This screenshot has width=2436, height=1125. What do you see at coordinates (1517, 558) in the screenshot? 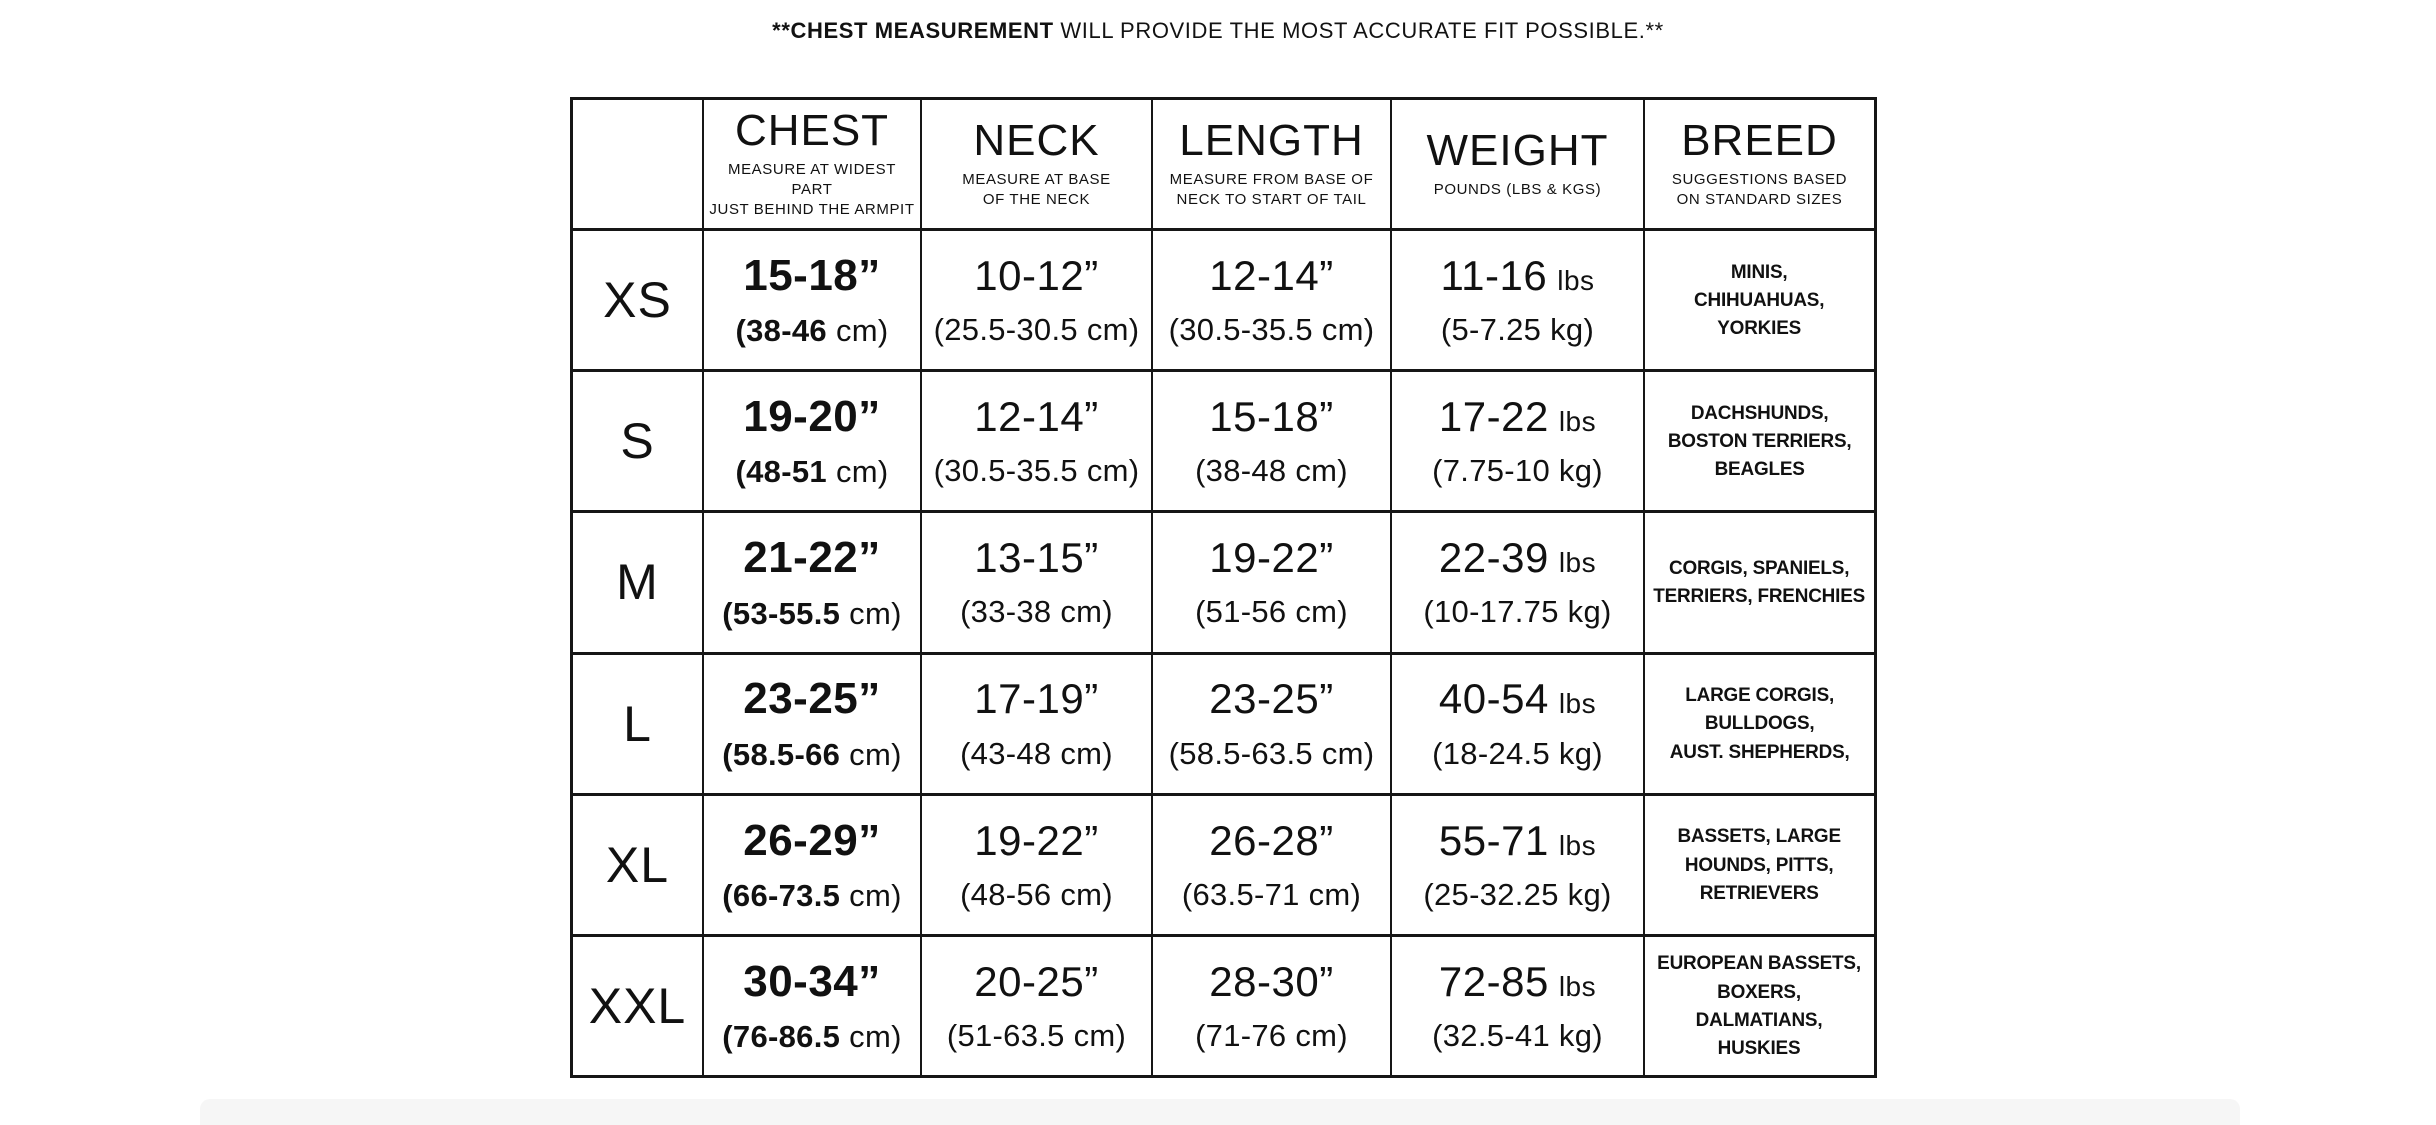
I see `weight-lbs: 22-39 lbs` at bounding box center [1517, 558].